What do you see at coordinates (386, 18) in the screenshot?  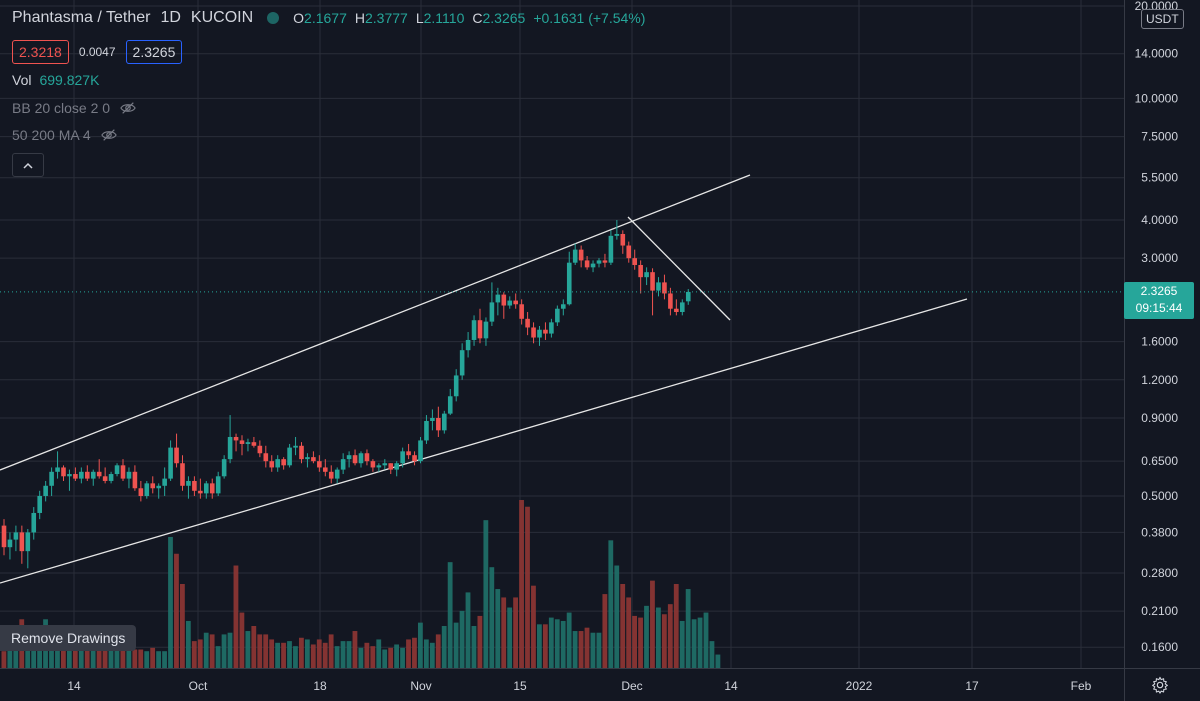 I see `high-value: 2.3777` at bounding box center [386, 18].